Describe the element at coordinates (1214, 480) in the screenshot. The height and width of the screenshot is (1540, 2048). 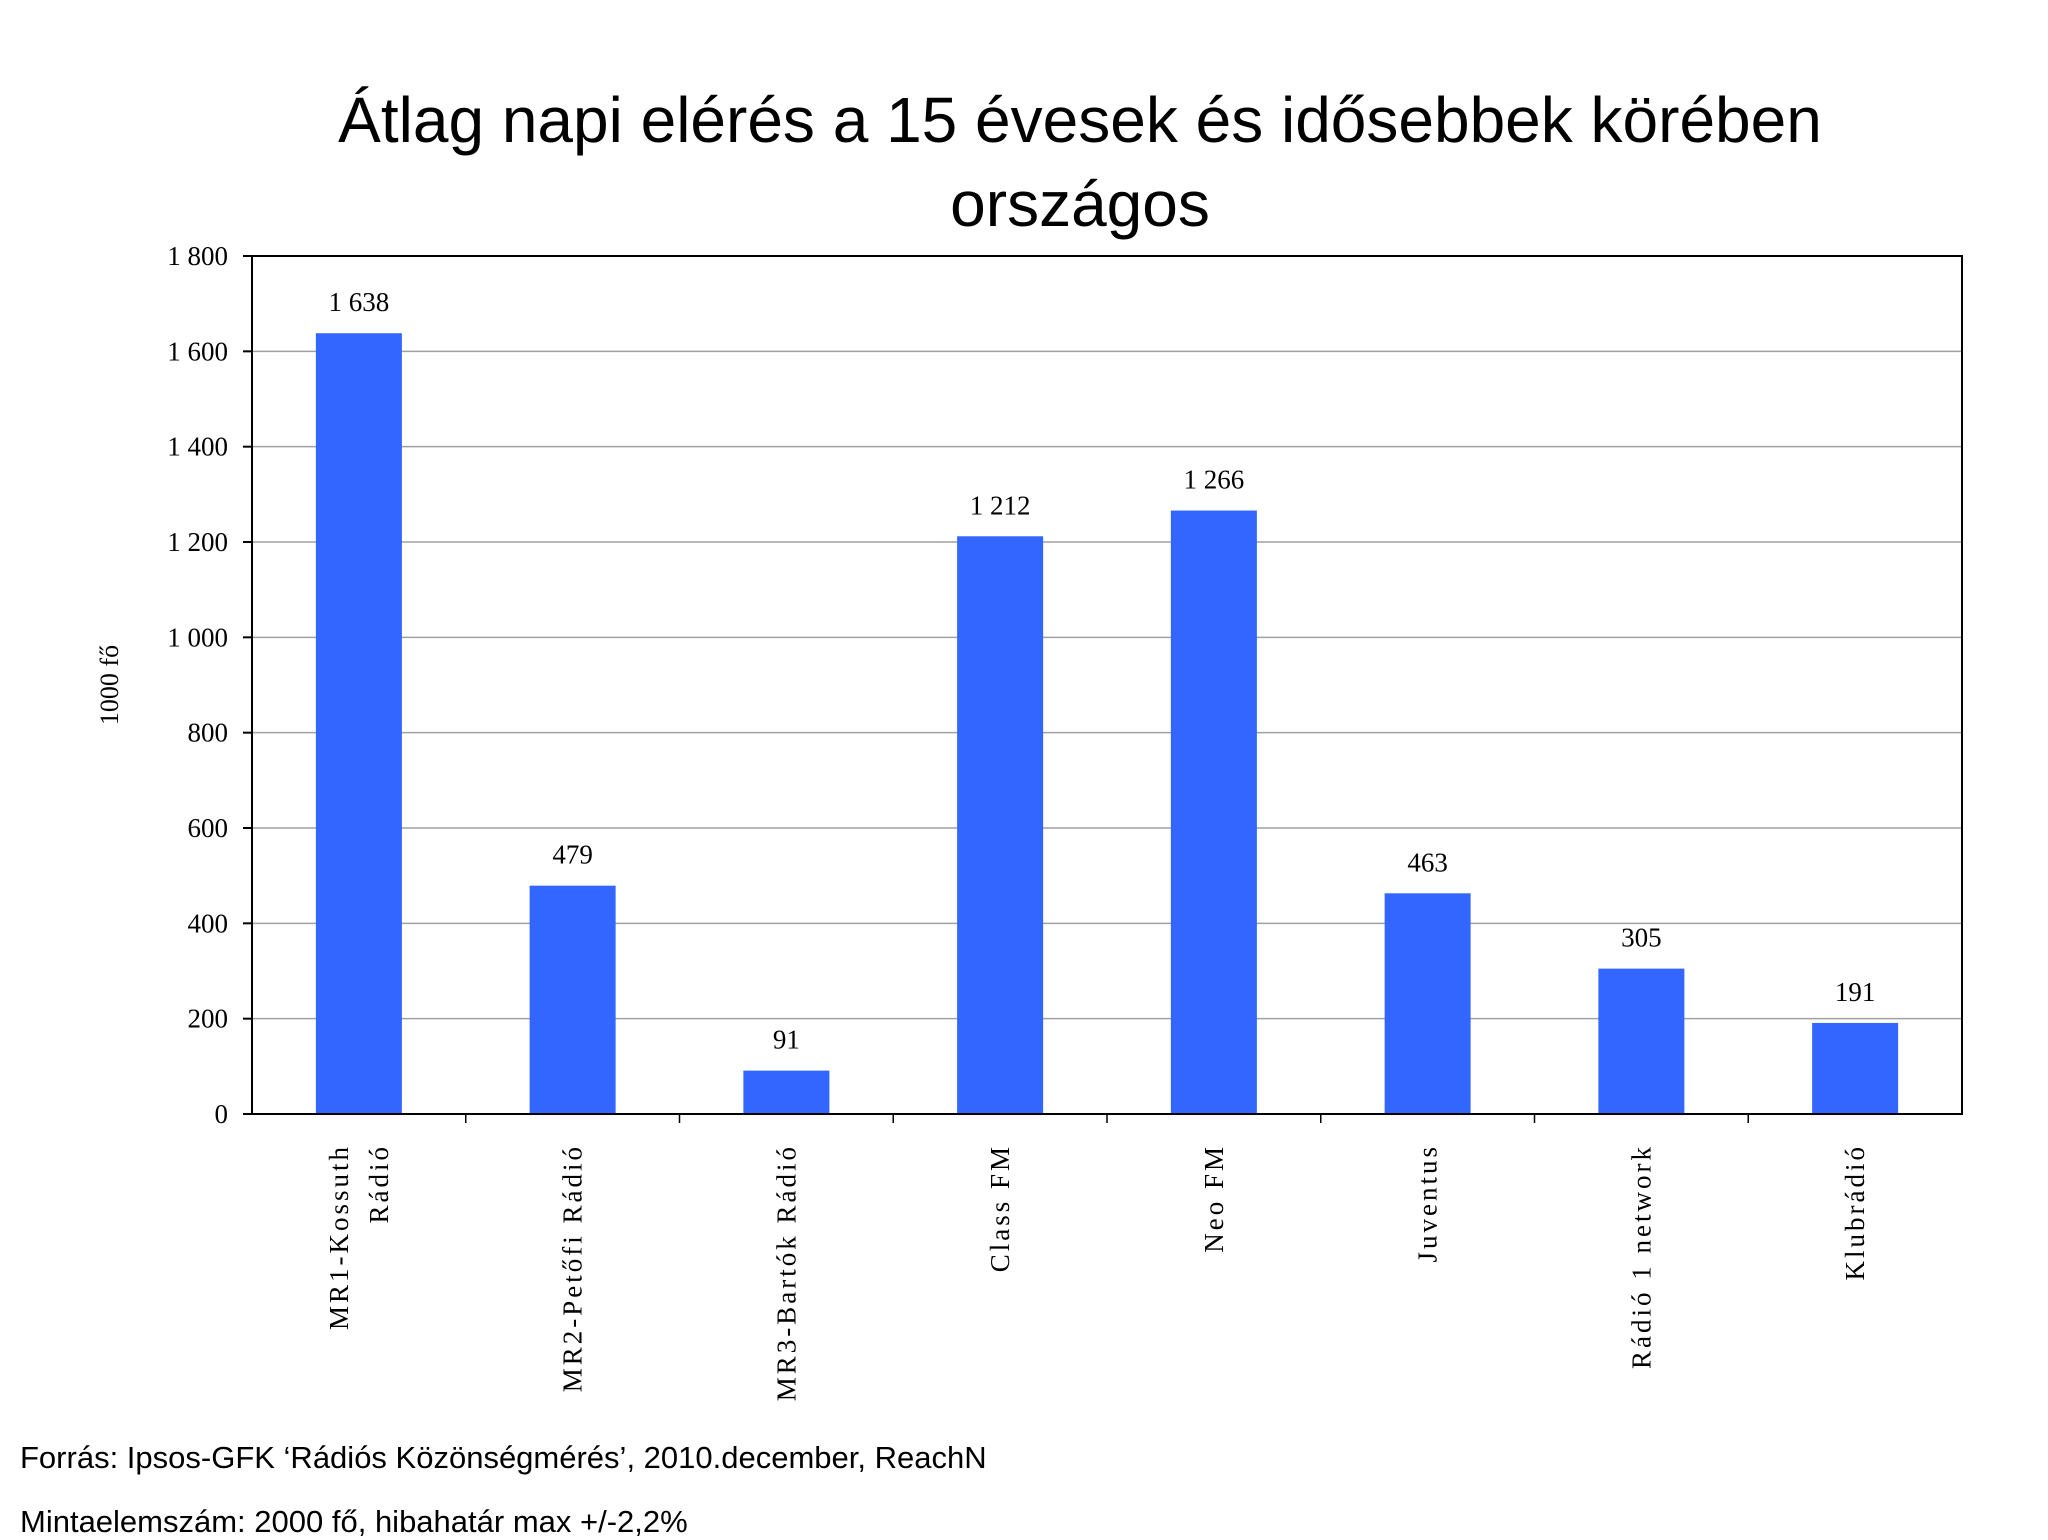
I see `data-label: 1 266` at that location.